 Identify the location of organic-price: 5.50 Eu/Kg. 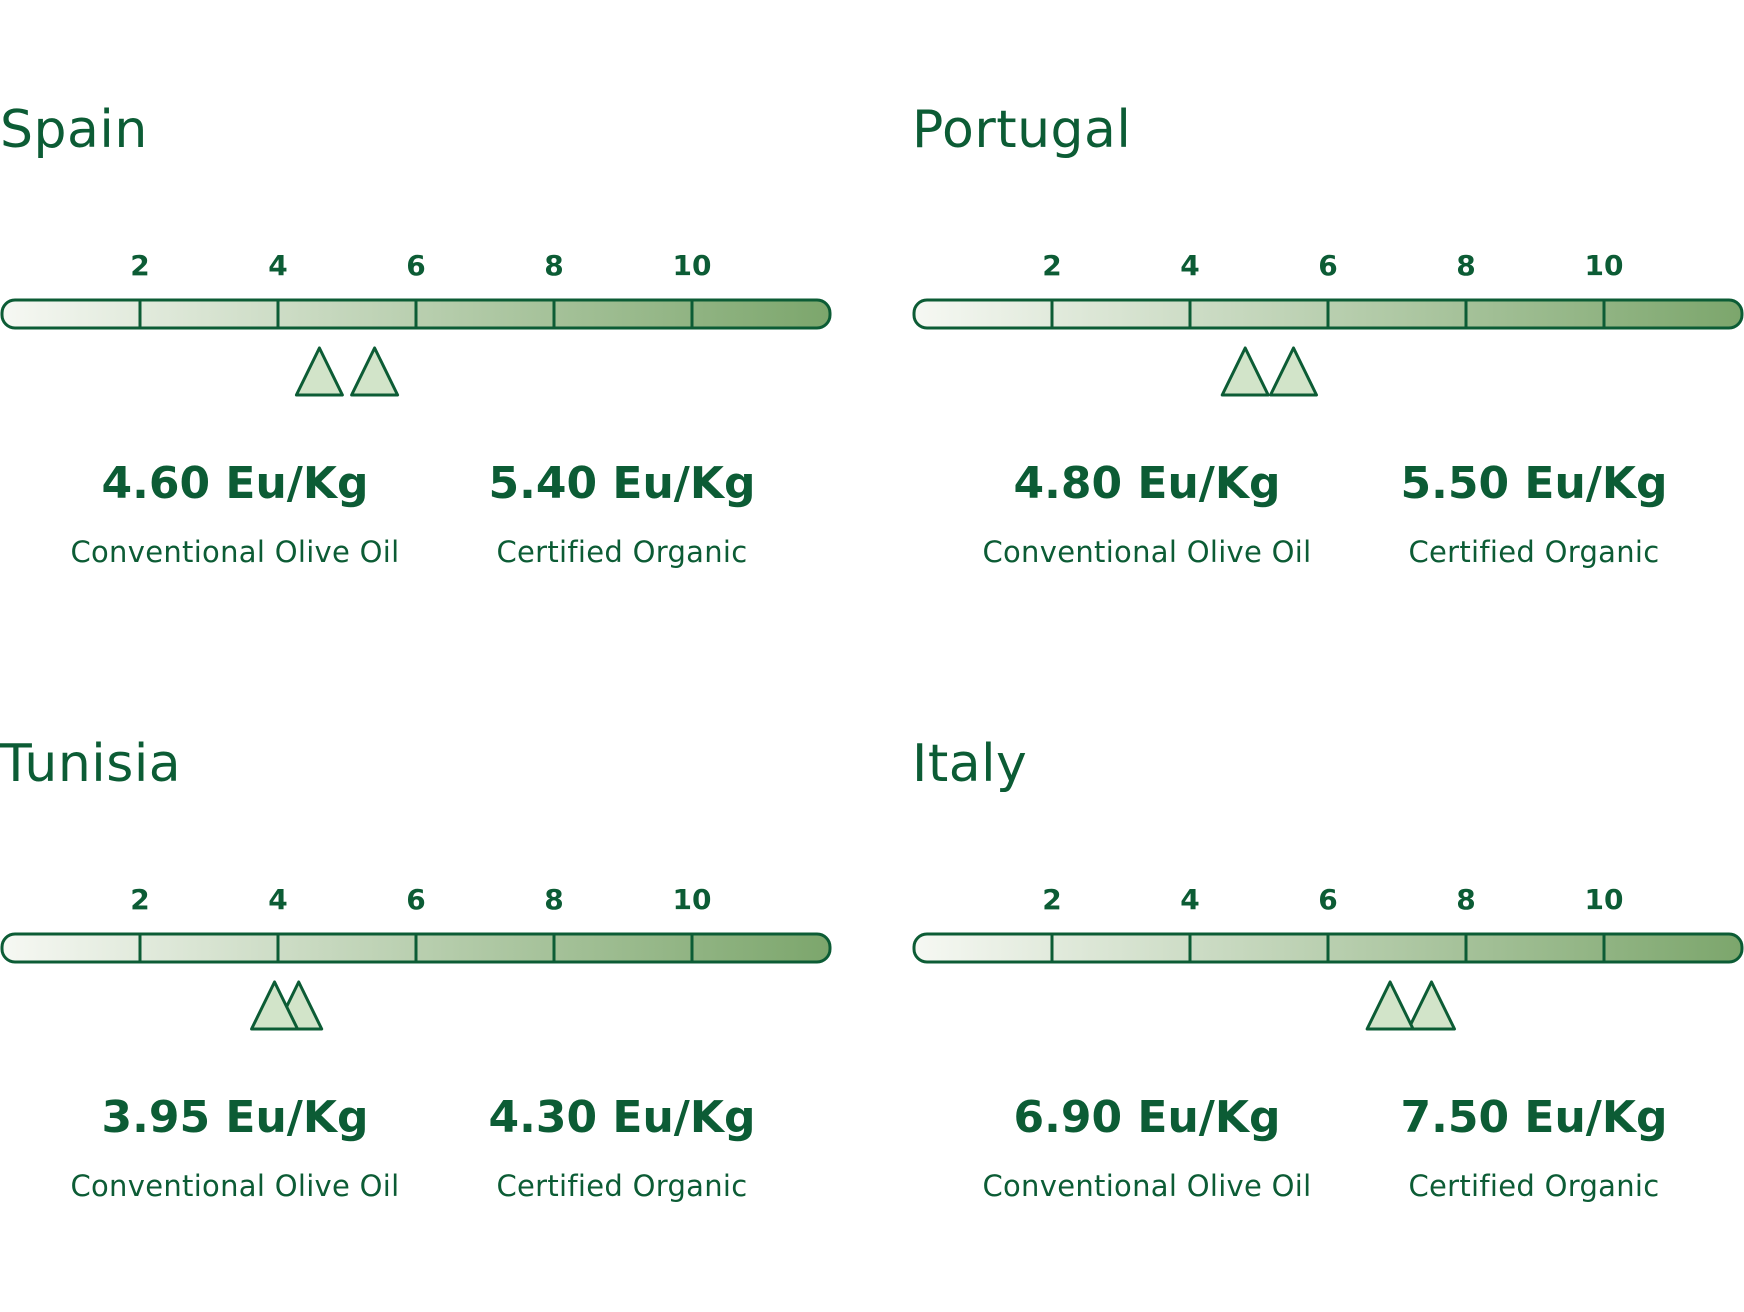
(1534, 483).